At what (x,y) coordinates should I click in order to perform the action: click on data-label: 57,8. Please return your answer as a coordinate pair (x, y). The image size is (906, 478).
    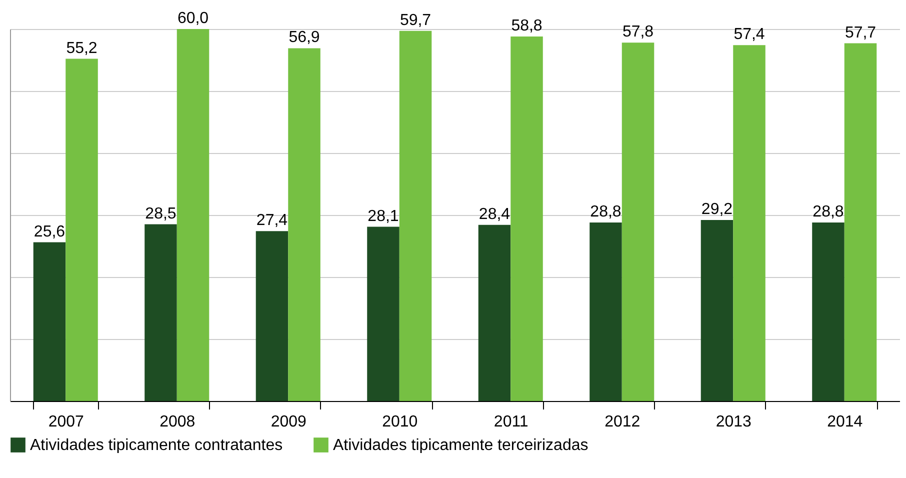
    Looking at the image, I should click on (638, 32).